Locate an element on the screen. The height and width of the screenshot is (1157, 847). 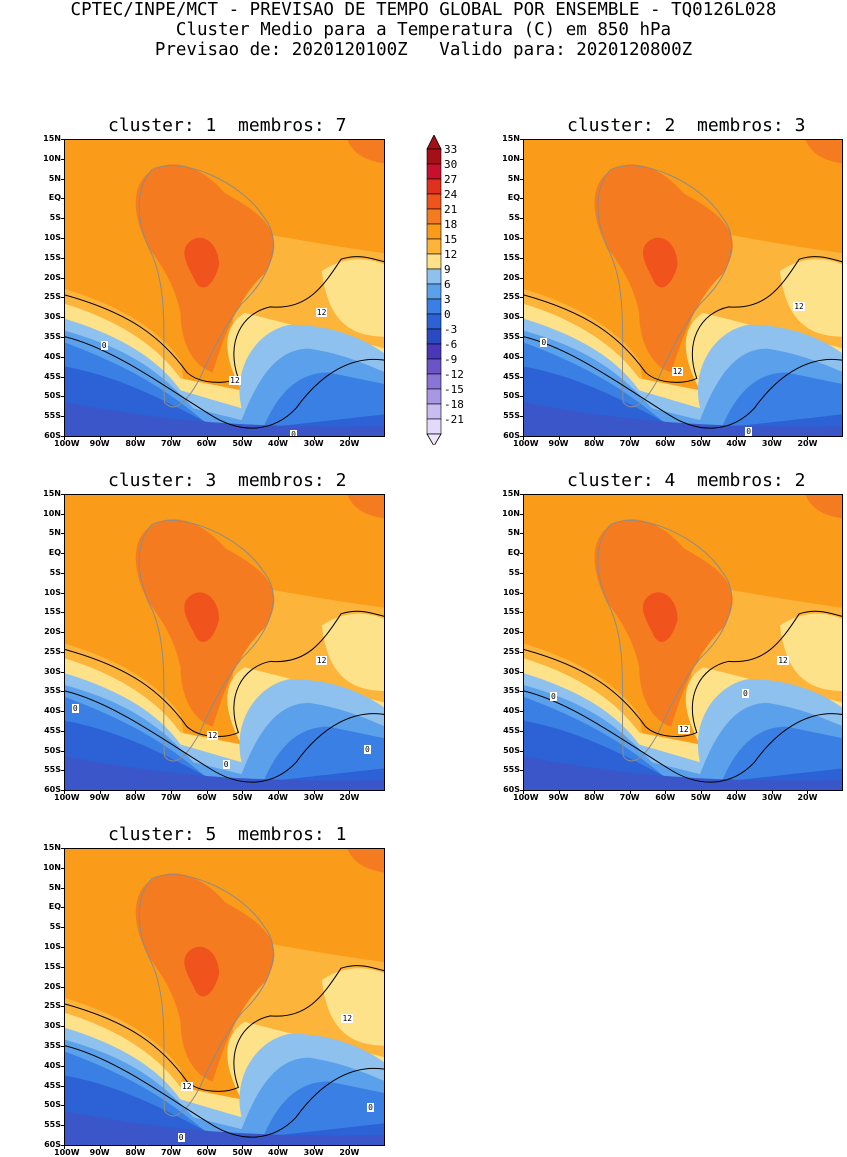
latitude-label: EQ is located at coordinates (54, 553).